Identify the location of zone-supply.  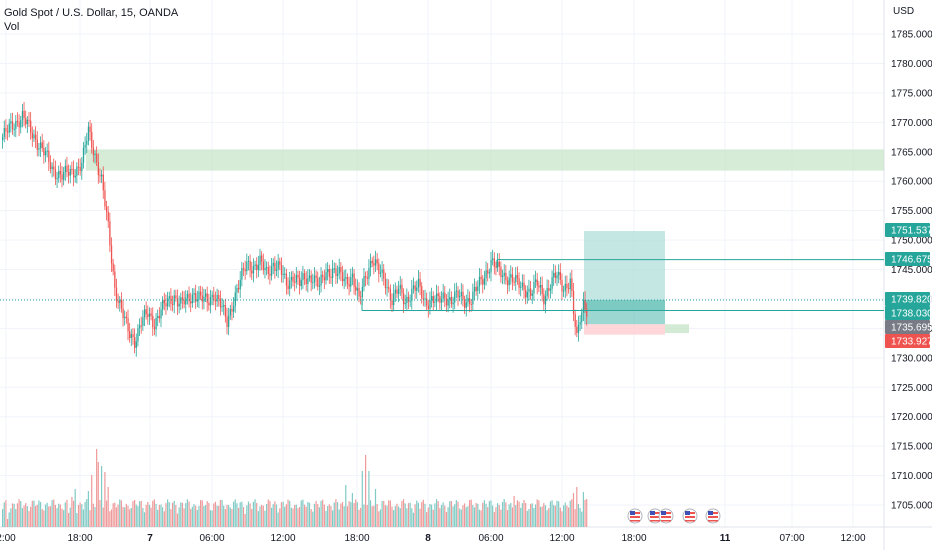
(485, 160).